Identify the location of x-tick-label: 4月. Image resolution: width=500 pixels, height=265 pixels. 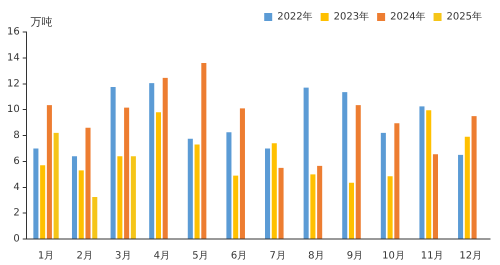
(162, 256).